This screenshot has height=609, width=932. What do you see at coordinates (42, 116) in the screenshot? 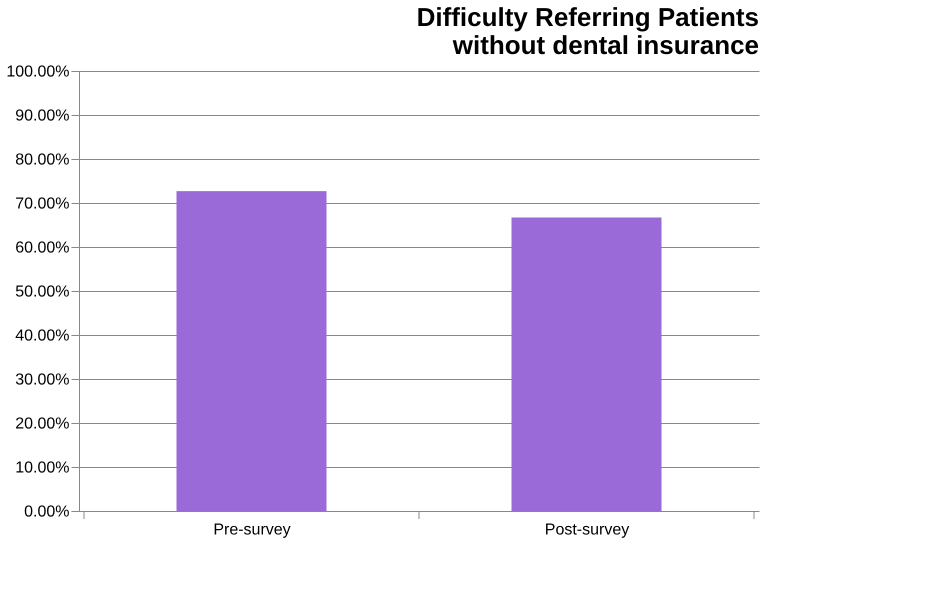
I see `y-tick-label: 90.00%` at bounding box center [42, 116].